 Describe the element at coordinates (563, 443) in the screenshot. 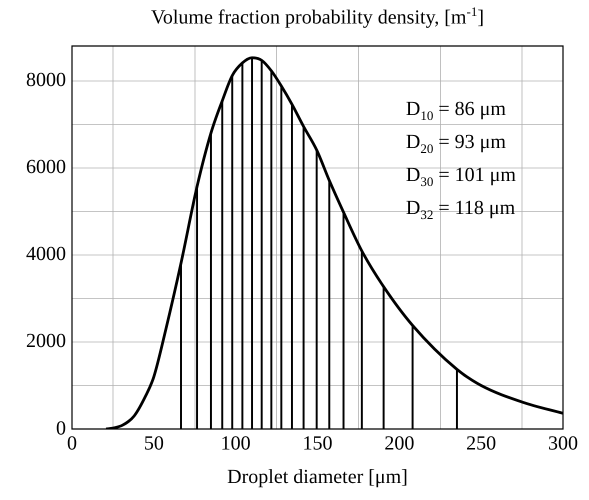

I see `x-tick-label: 300` at that location.